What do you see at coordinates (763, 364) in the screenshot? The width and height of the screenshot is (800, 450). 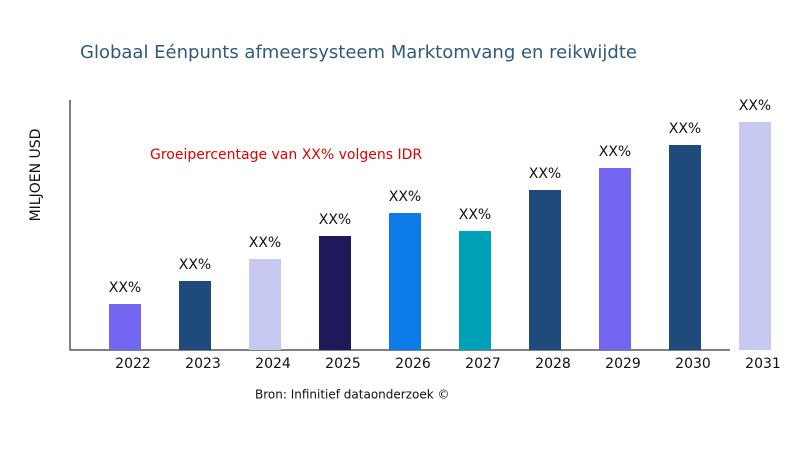 I see `x-tick-label: 2031` at bounding box center [763, 364].